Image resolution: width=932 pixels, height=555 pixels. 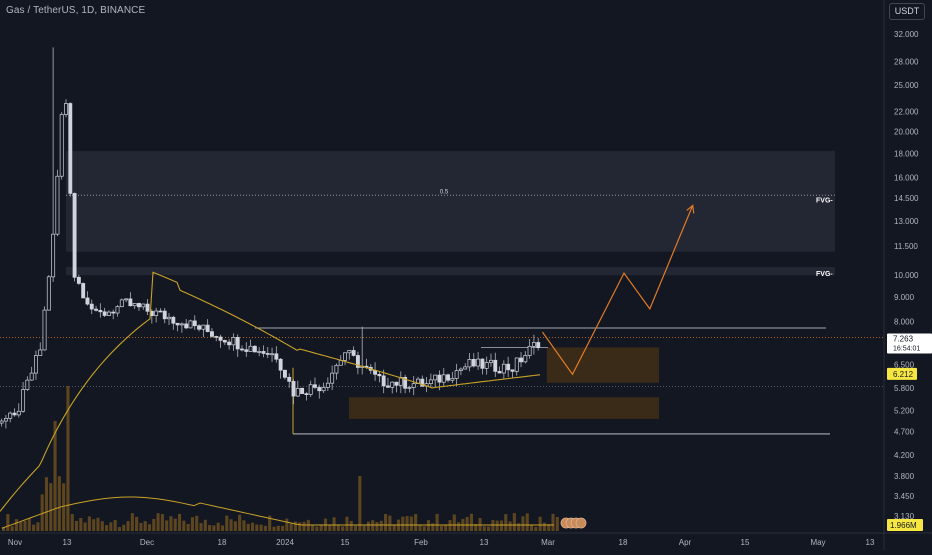 I want to click on price-tick-label: 6.500, so click(x=904, y=364).